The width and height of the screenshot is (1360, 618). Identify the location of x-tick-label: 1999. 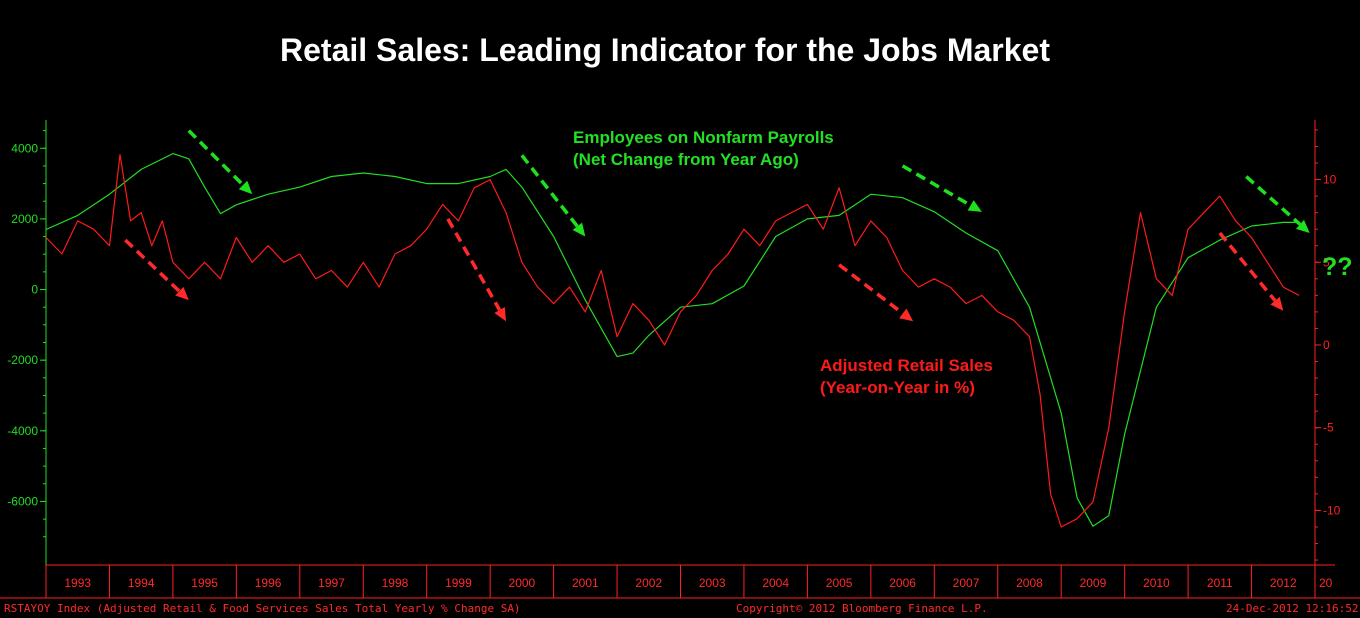
(458, 583).